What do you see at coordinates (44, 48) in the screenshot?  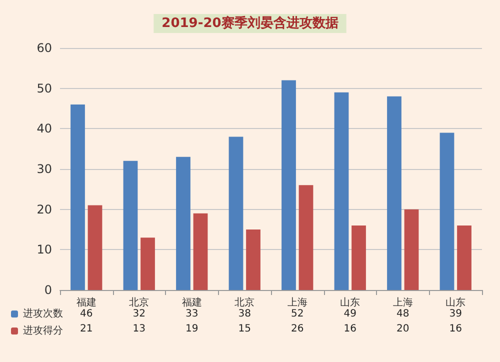 I see `y-tick-label: 60` at bounding box center [44, 48].